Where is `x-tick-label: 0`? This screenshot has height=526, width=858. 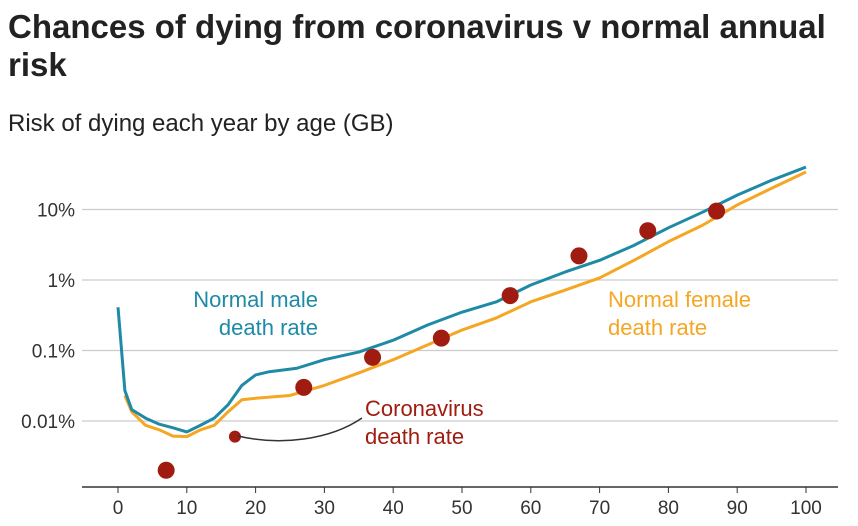
x-tick-label: 0 is located at coordinates (118, 508).